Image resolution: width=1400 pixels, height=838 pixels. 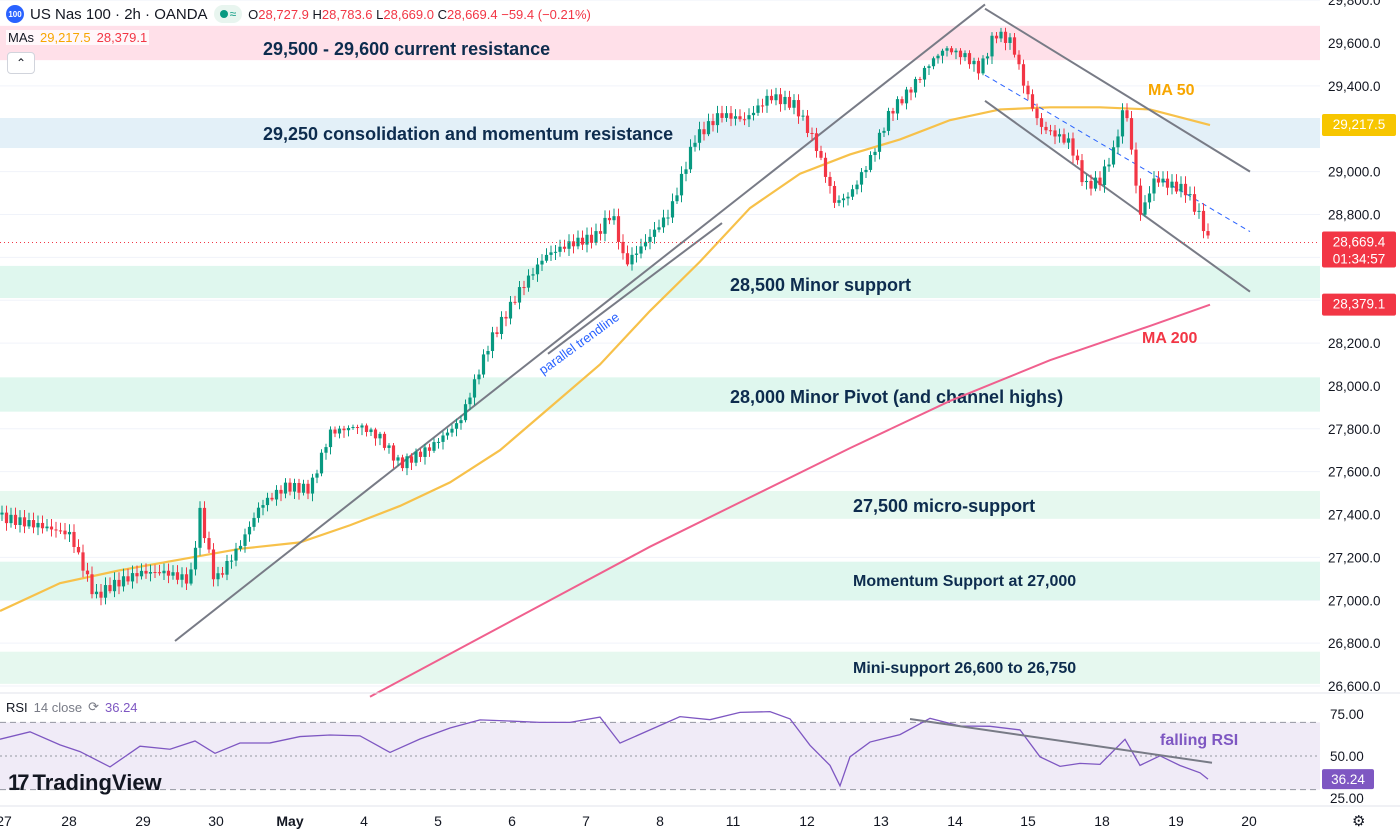 What do you see at coordinates (364, 821) in the screenshot?
I see `time-tick: 4` at bounding box center [364, 821].